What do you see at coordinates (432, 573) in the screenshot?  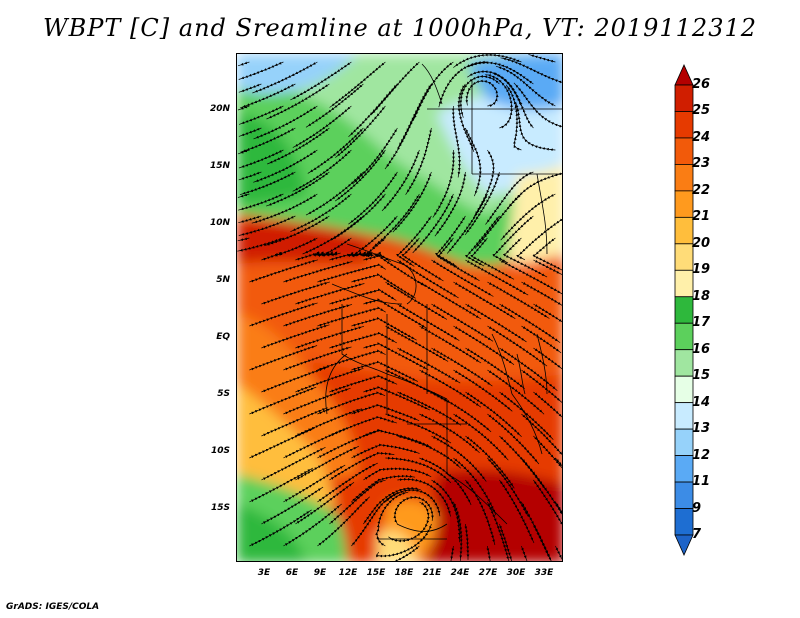 I see `lon-label-21e: 21E` at bounding box center [432, 573].